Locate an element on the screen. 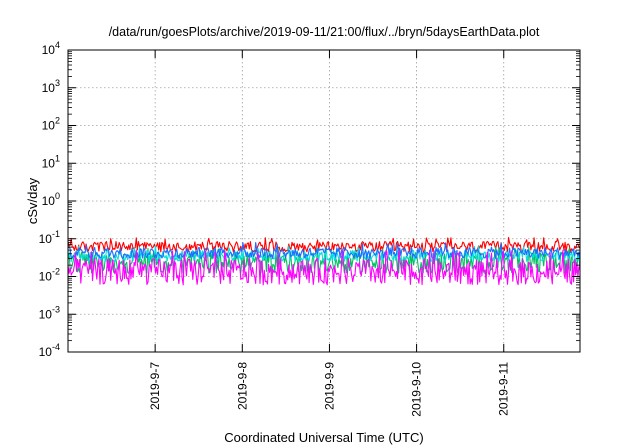  y-tick-label: 10³ is located at coordinates (51, 86).